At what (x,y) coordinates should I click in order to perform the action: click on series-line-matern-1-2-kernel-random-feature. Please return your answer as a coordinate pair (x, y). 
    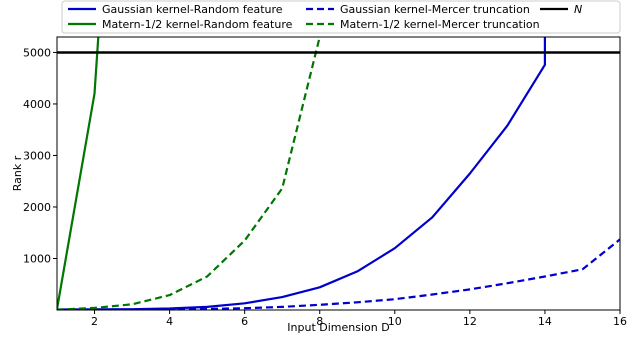
    Looking at the image, I should click on (78, 173).